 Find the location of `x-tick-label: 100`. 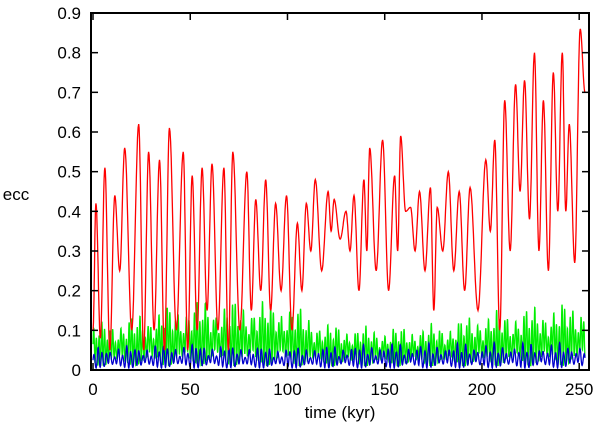

x-tick-label: 100 is located at coordinates (287, 389).